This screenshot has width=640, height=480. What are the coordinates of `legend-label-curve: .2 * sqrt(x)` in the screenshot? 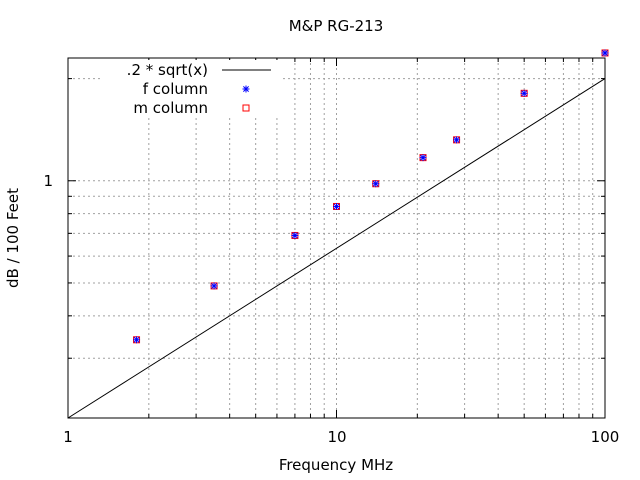 It's located at (167, 70).